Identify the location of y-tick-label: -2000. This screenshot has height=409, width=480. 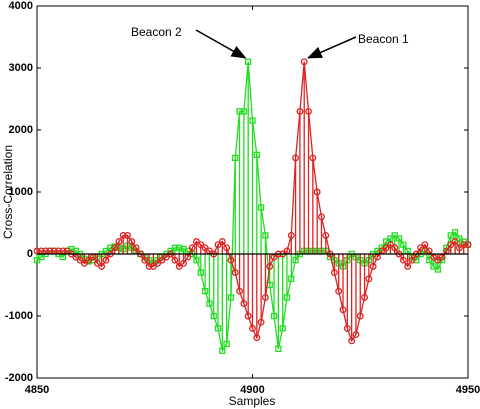
(19, 378).